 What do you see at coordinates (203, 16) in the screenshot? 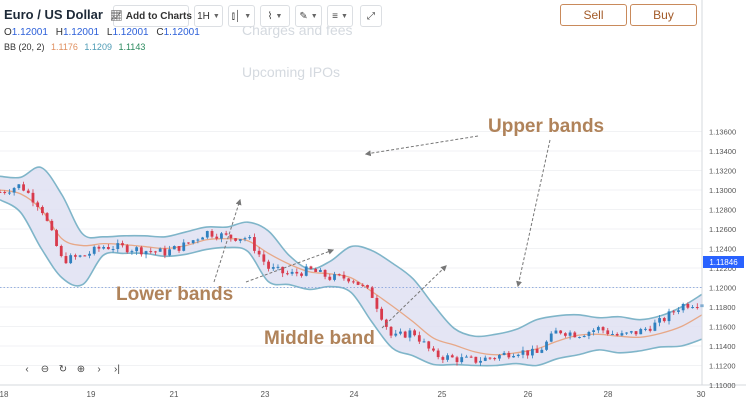
I see `interval-label: 1H` at bounding box center [203, 16].